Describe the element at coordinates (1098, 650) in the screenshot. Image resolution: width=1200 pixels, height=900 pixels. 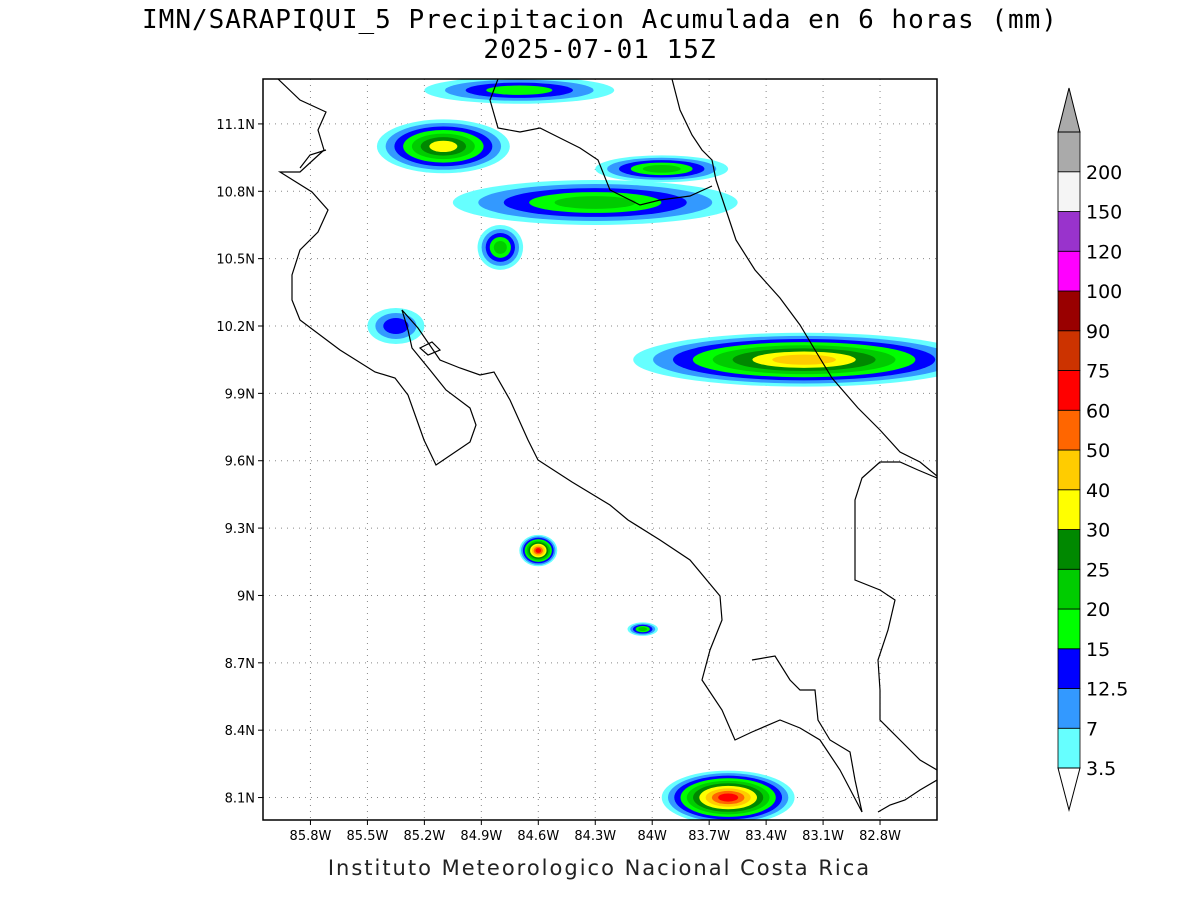
I see `colorbar-label: 15` at that location.